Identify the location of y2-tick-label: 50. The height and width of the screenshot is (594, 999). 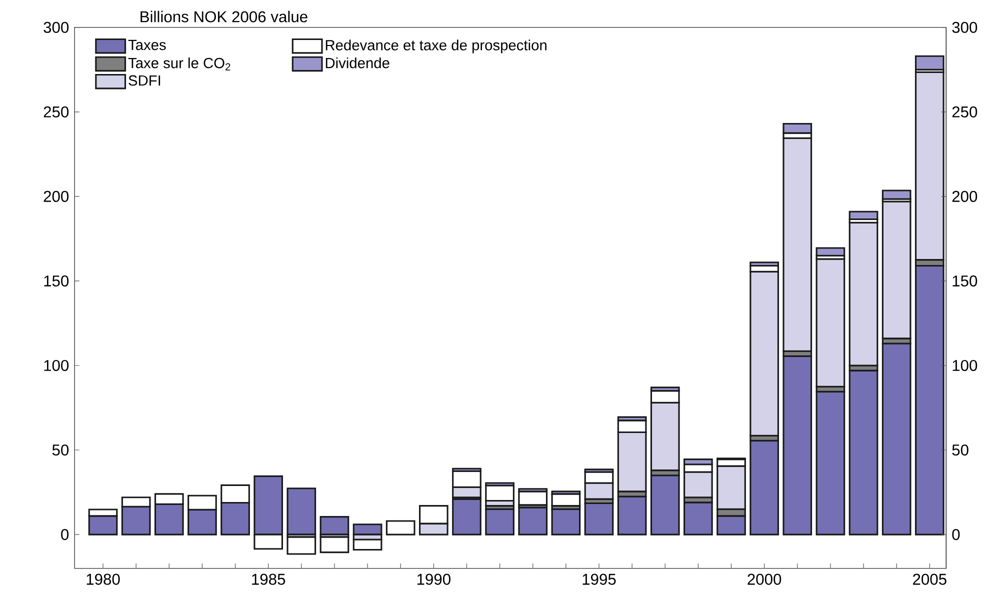
(60, 450).